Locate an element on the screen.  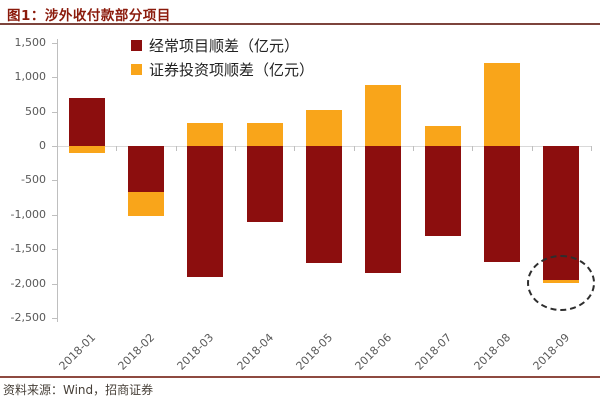
x-axis-label: 2018-05 is located at coordinates (314, 352).